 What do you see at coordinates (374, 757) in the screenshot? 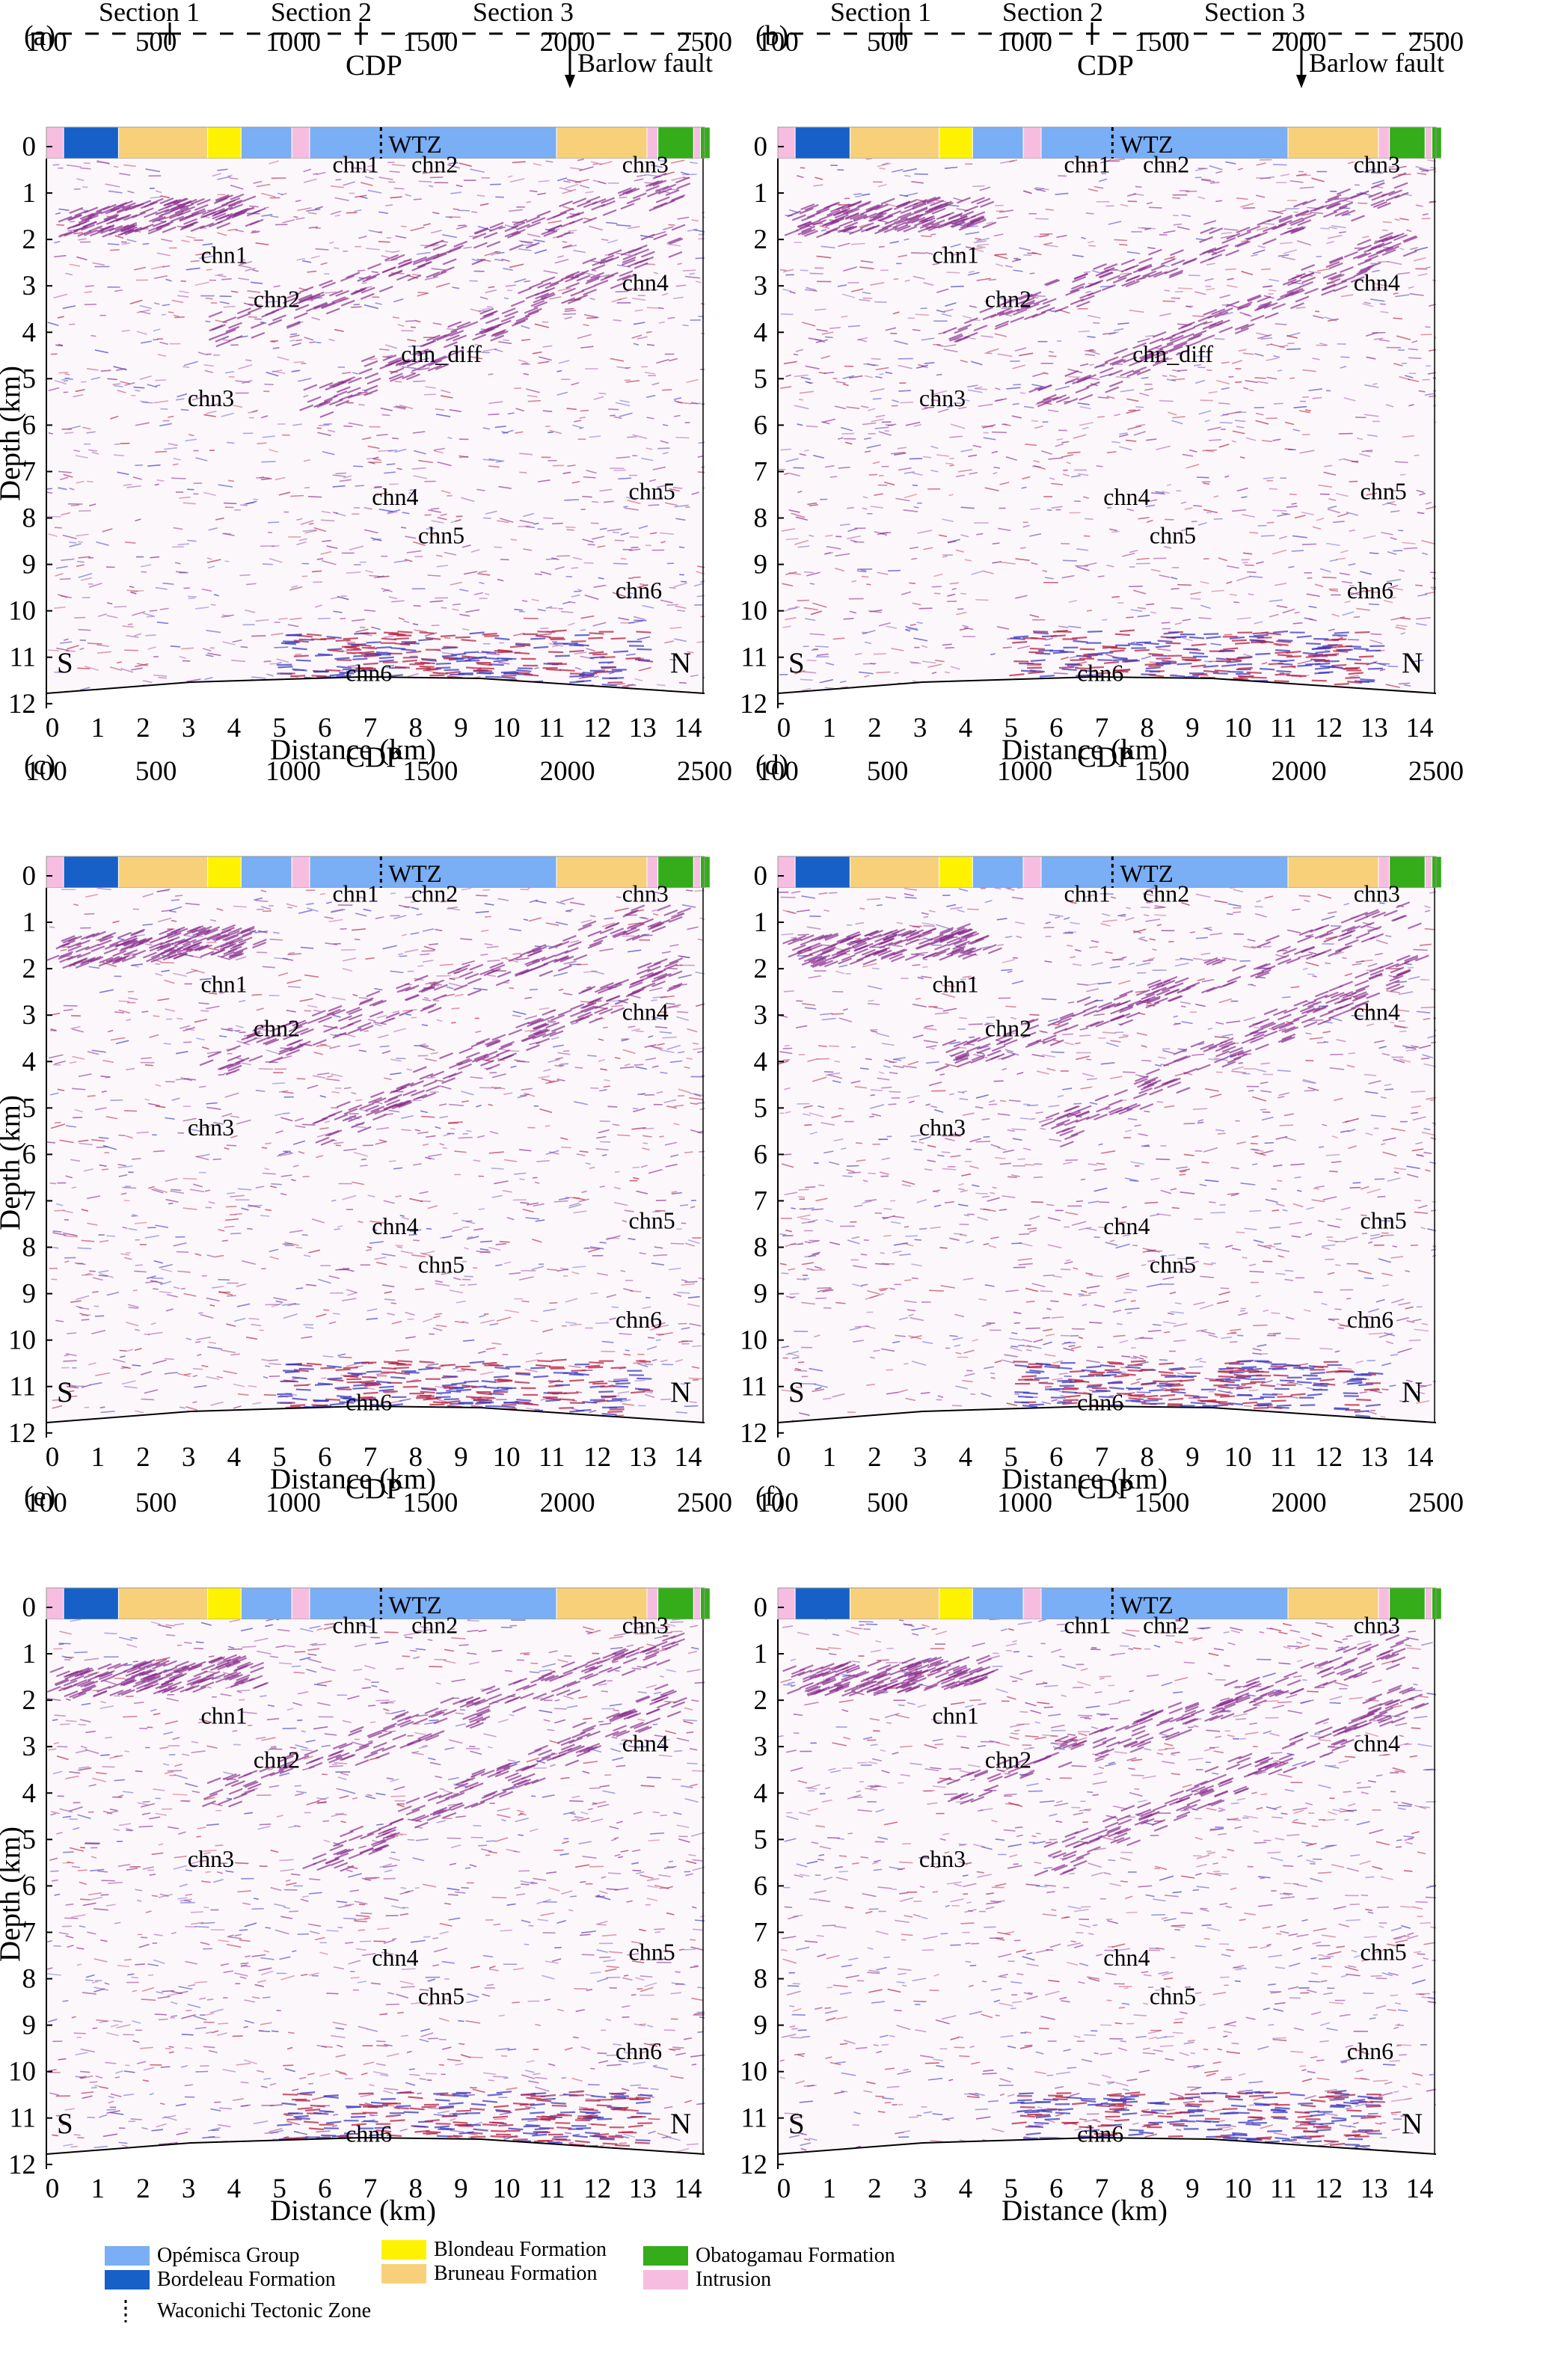
I see `cdp-title: CDP` at bounding box center [374, 757].